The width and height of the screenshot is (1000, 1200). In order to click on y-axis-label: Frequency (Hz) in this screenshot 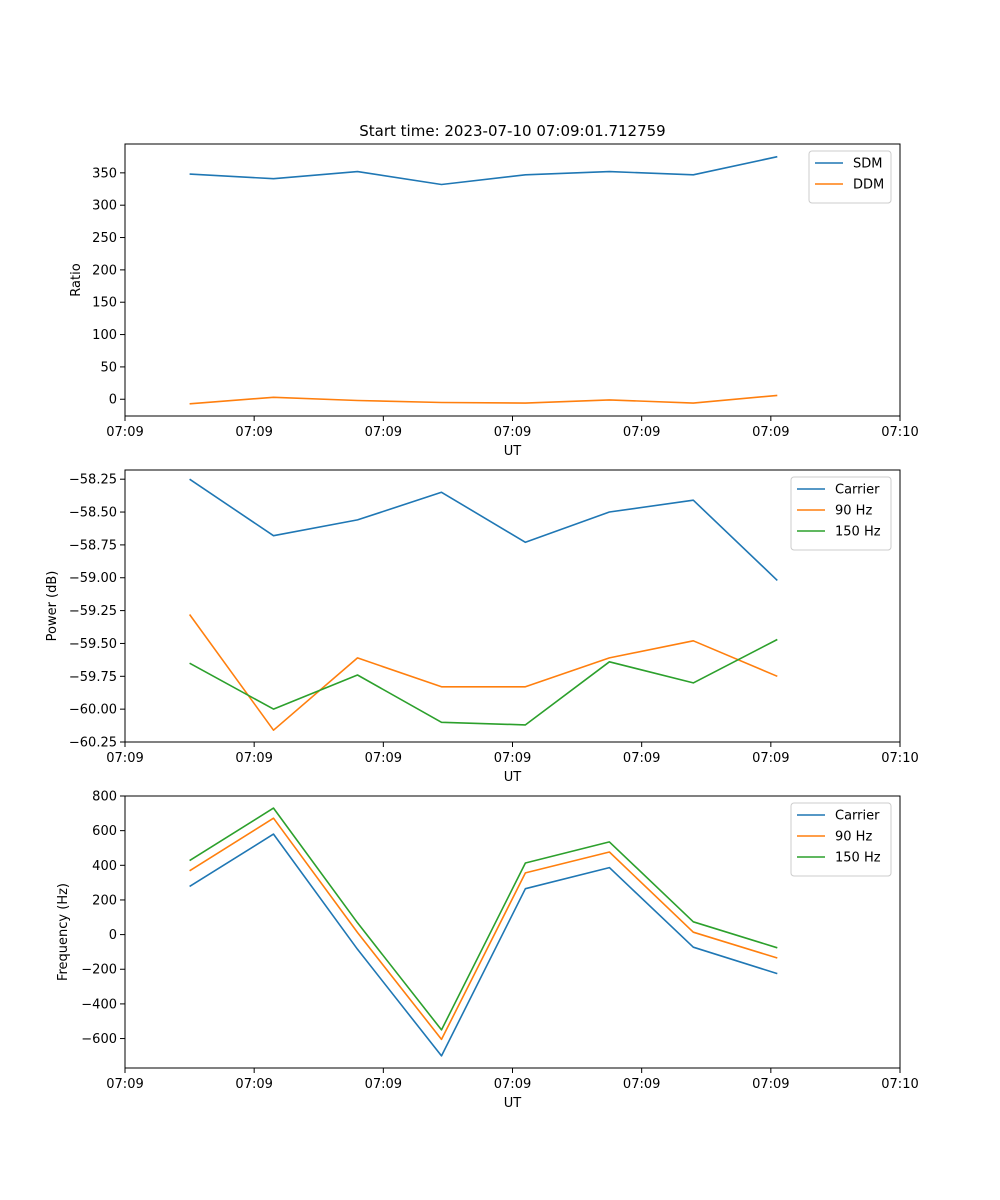, I will do `click(63, 932)`.